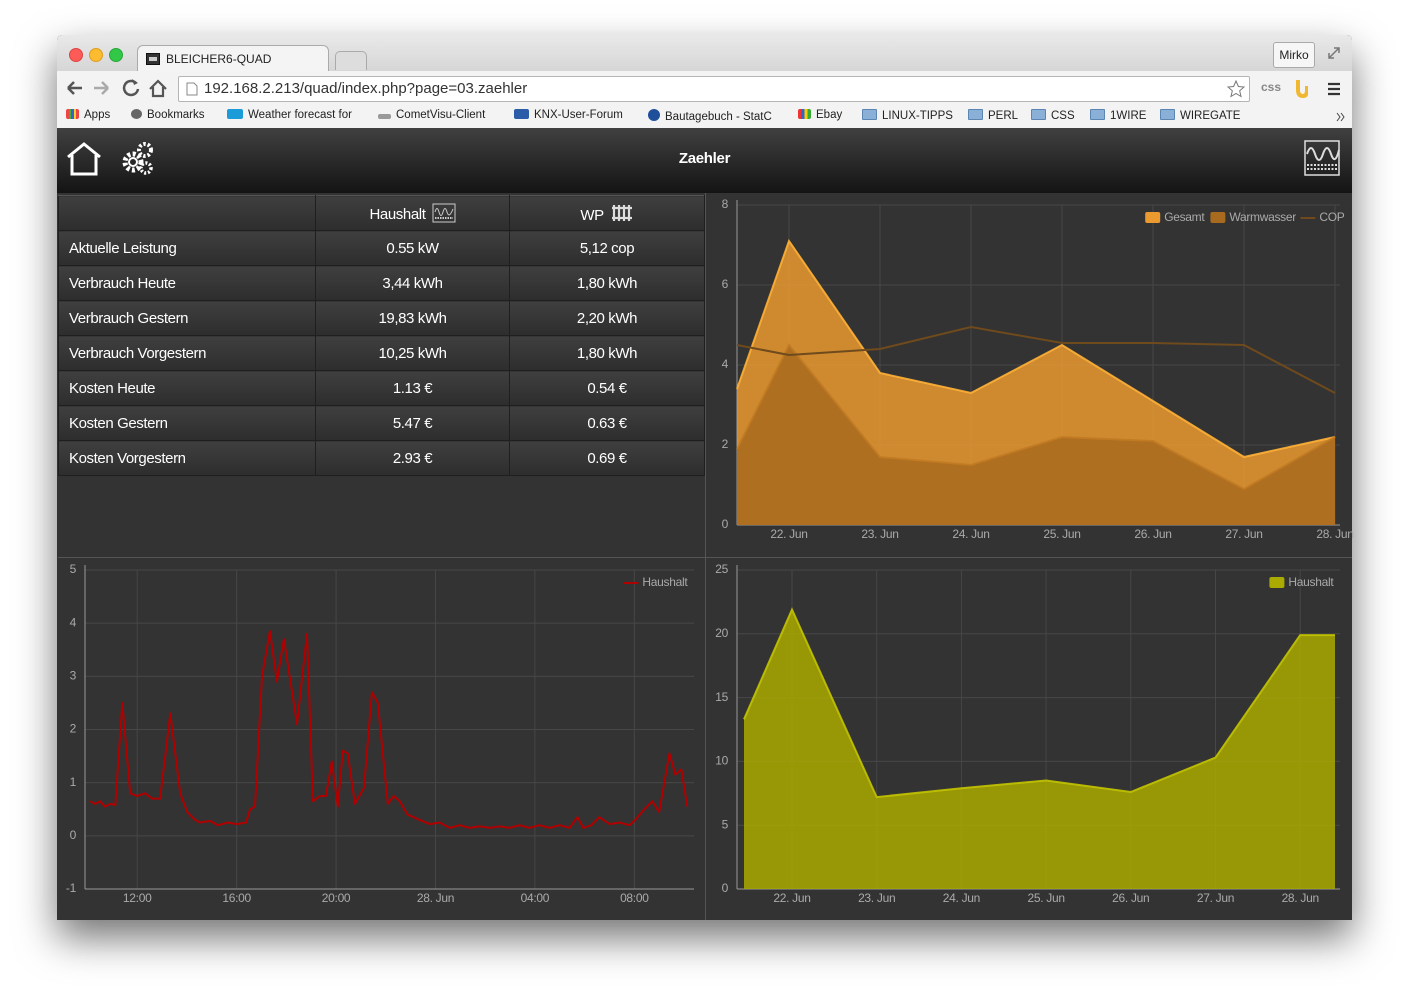  I want to click on home-icon, so click(86, 160).